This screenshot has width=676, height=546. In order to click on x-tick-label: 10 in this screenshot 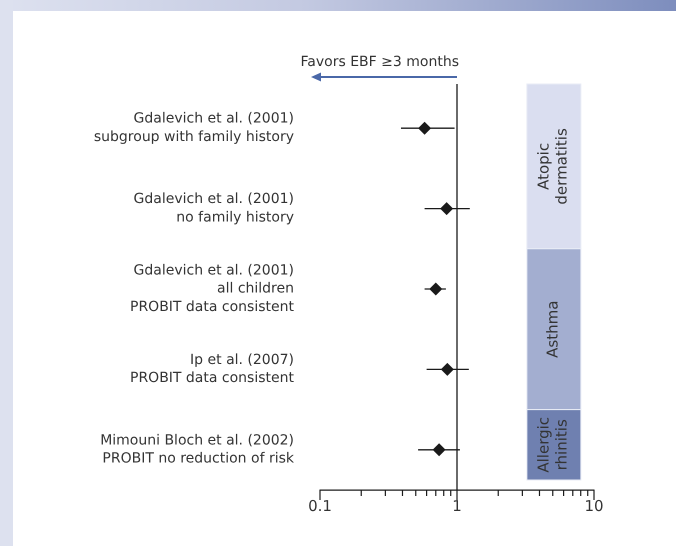, I will do `click(594, 505)`.